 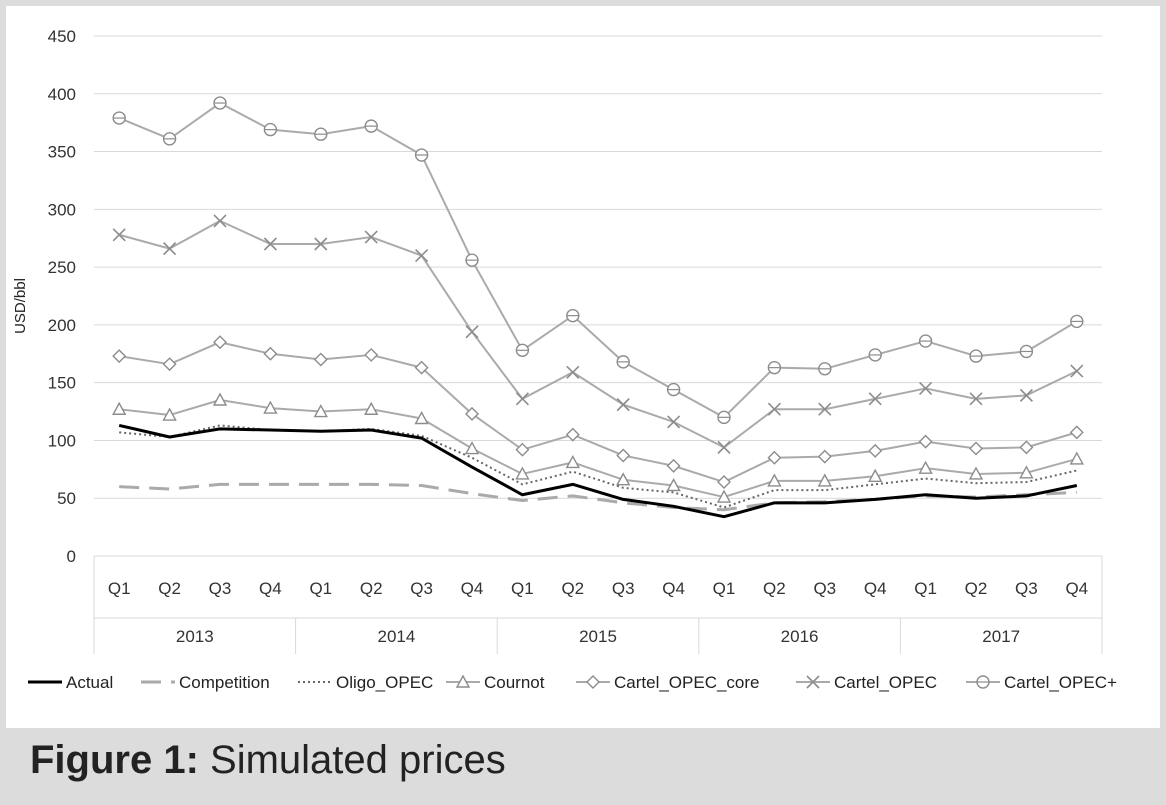 What do you see at coordinates (813, 682) in the screenshot?
I see `legend-marker-cartel-opec` at bounding box center [813, 682].